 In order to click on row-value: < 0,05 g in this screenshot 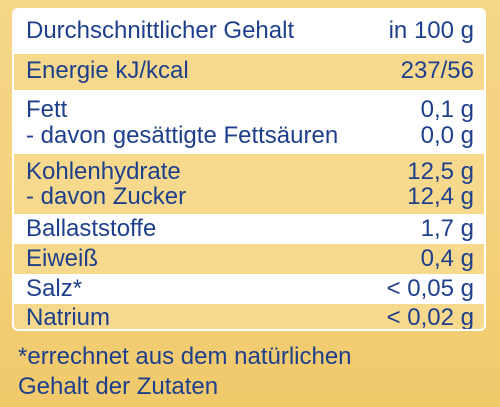, I will do `click(430, 288)`.